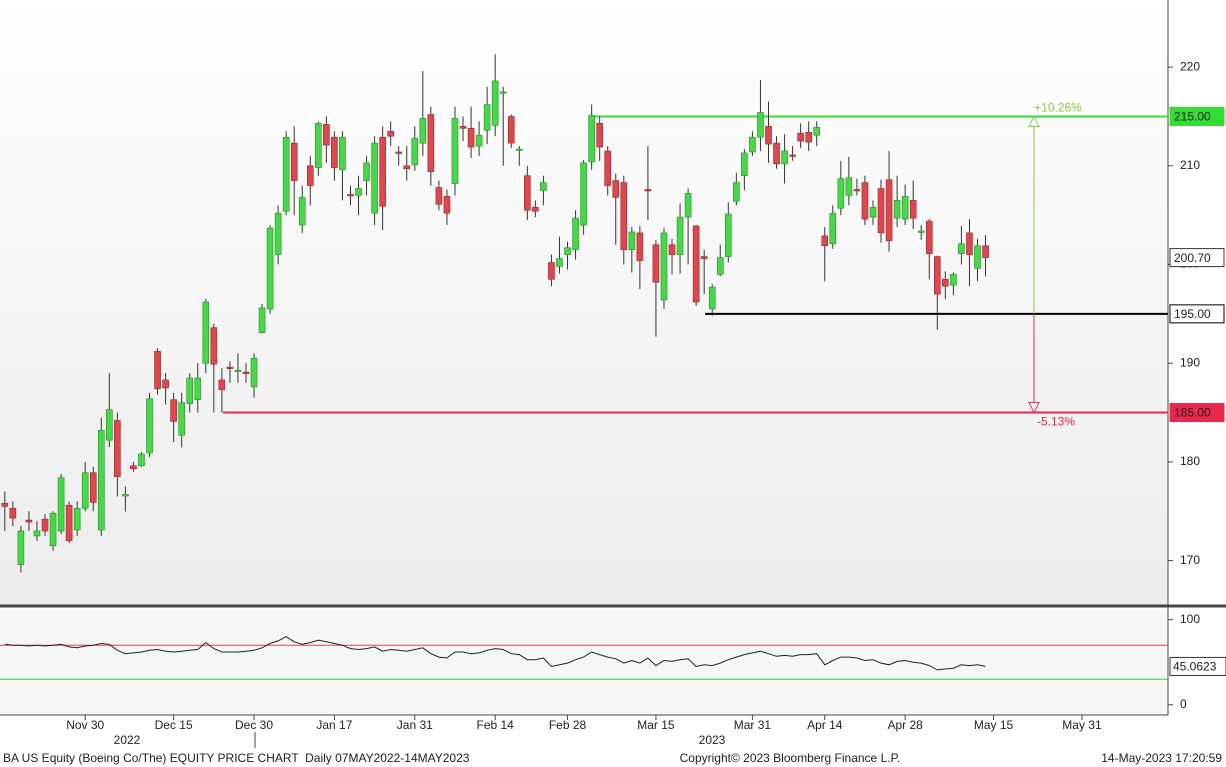 This screenshot has width=1226, height=767. Describe the element at coordinates (656, 725) in the screenshot. I see `x-tick-label: Mar 15` at that location.